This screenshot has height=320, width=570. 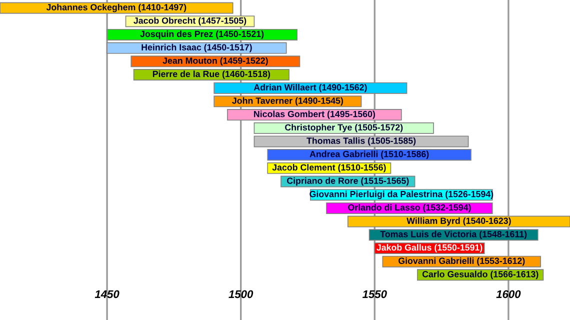 What do you see at coordinates (211, 74) in the screenshot?
I see `y-tick-label: Pierre de la Rue (1460-1518)` at bounding box center [211, 74].